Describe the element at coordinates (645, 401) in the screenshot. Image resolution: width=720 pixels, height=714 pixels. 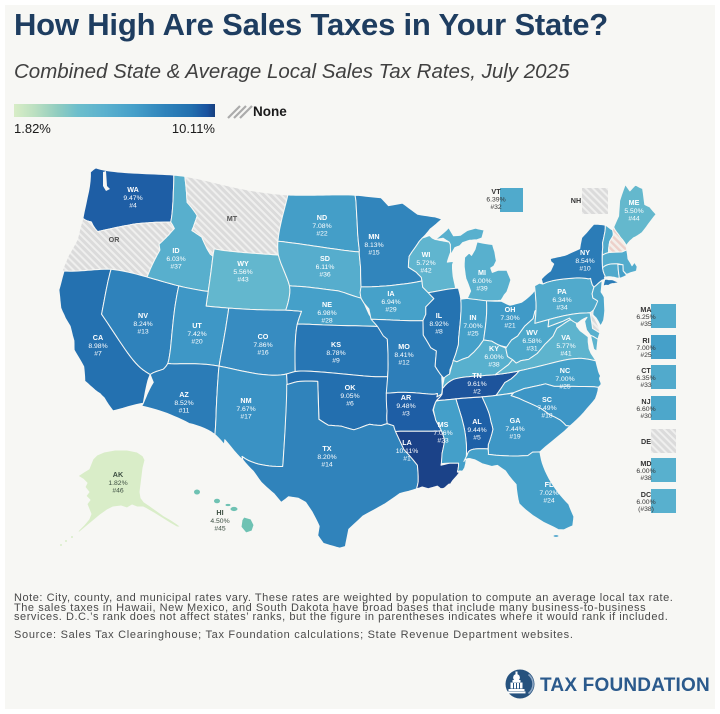
I see `svg-text: NJ` at that location.